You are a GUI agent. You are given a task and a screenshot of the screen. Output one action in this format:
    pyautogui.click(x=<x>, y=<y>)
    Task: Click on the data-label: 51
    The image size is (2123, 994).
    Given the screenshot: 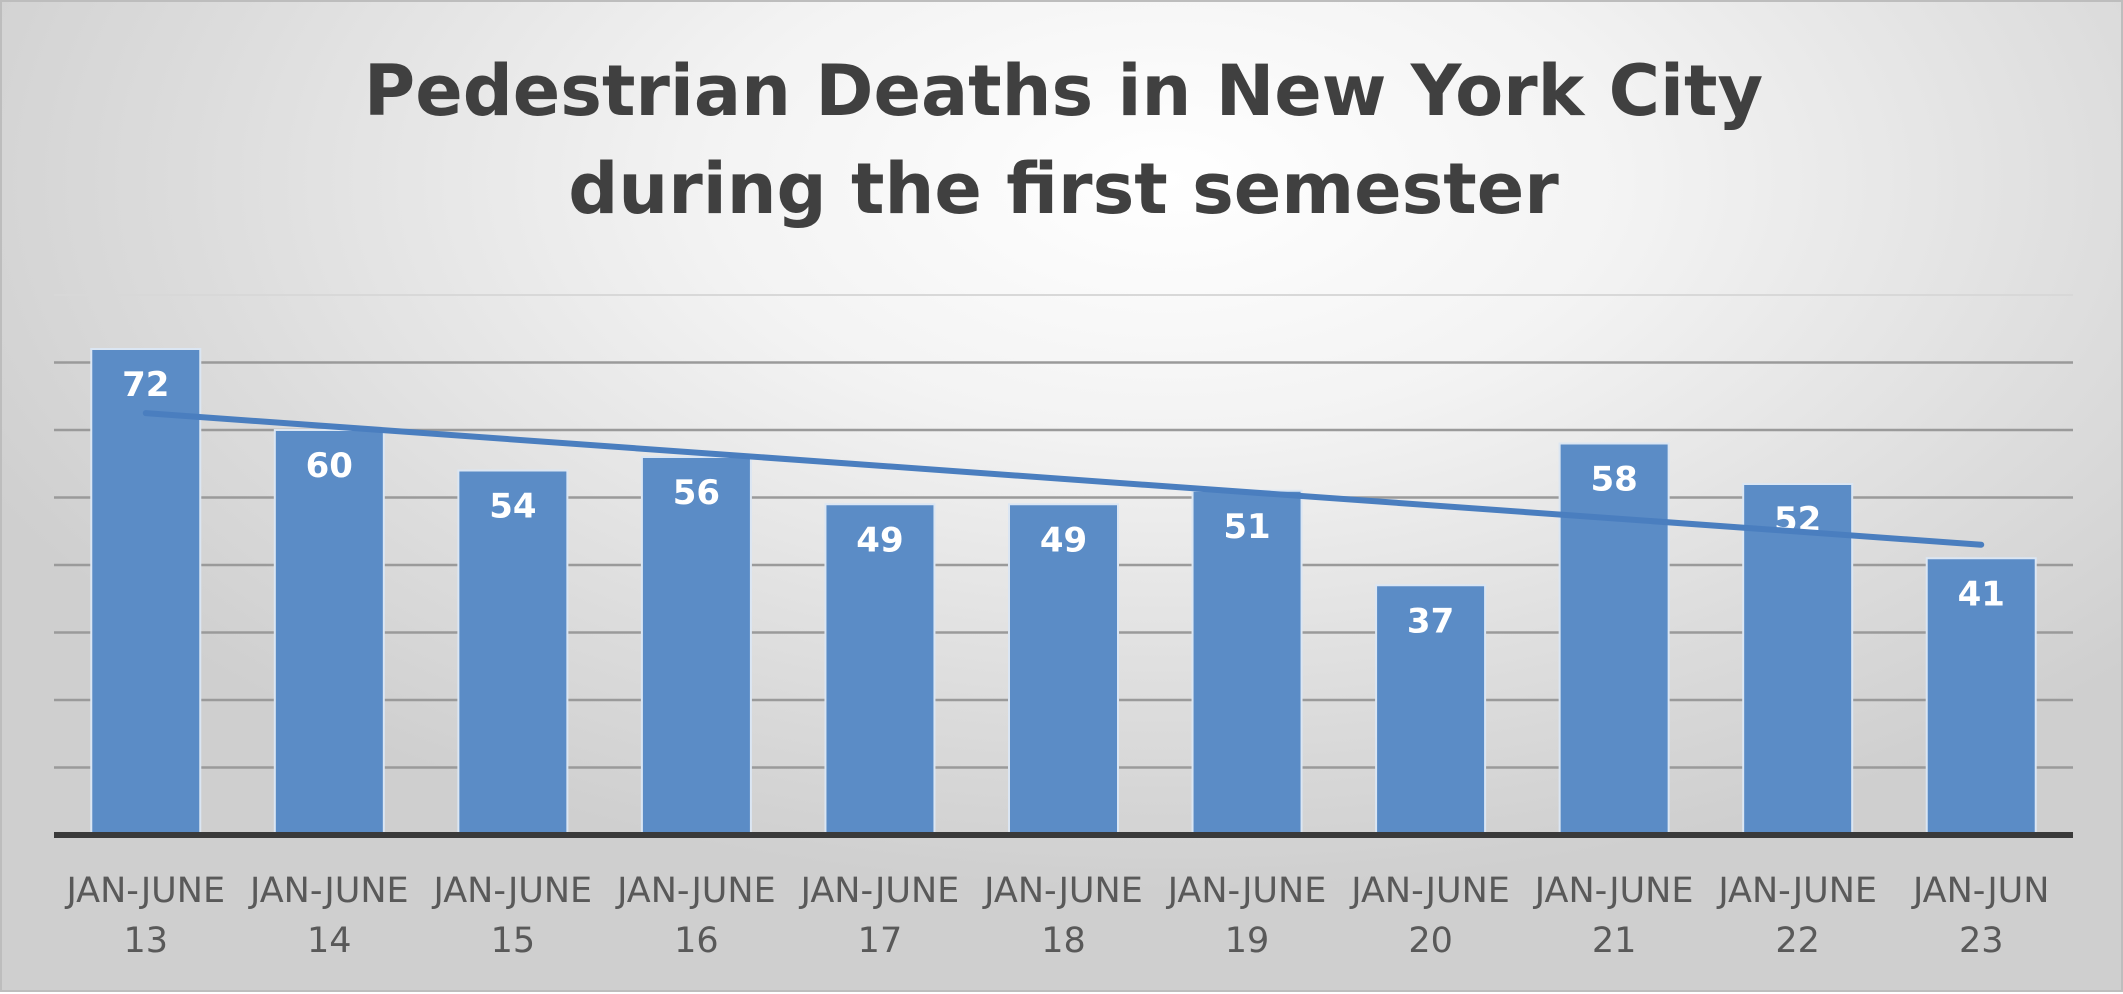 What is the action you would take?
    pyautogui.click(x=1246, y=527)
    